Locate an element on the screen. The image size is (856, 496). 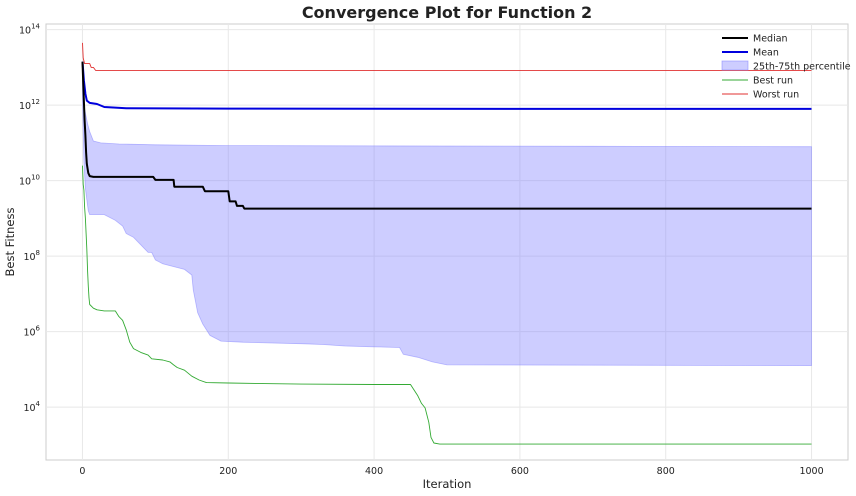
legend-label: Mean is located at coordinates (766, 53).